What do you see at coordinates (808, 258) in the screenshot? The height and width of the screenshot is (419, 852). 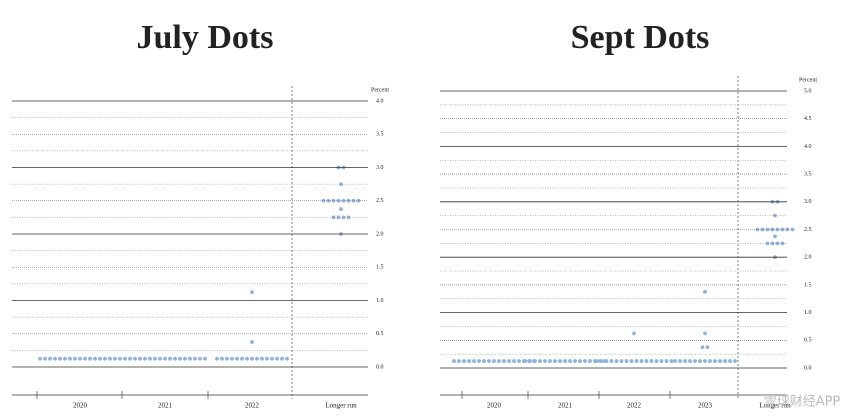 I see `y-tick-label: 2.0` at bounding box center [808, 258].